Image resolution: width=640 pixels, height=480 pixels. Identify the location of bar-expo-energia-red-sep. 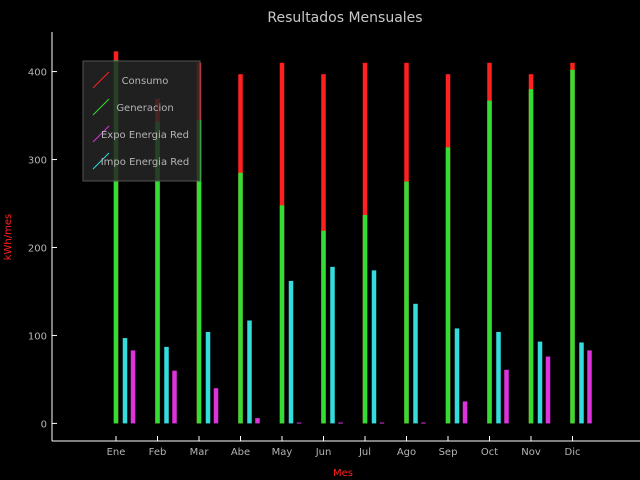
(465, 412).